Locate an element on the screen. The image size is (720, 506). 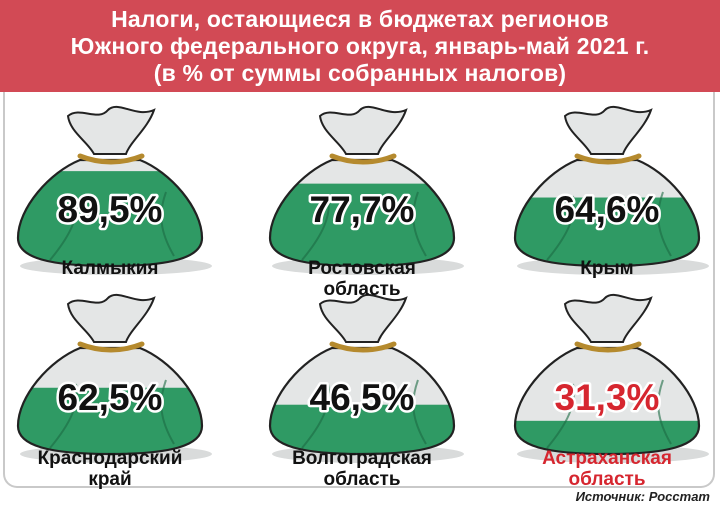
region-label: Волгоградская область is located at coordinates (362, 469).